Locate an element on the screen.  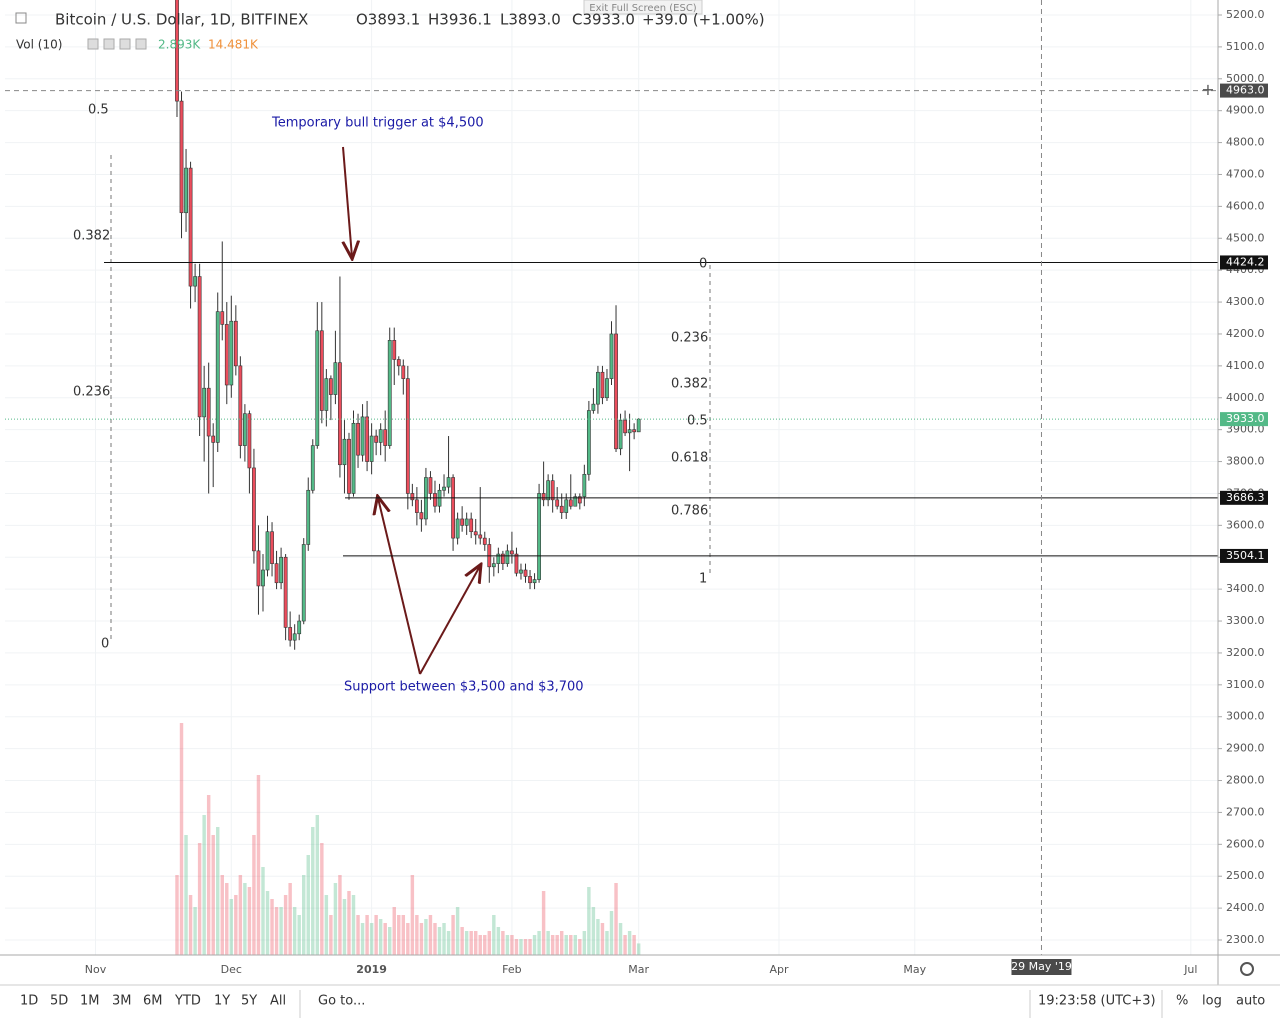
auto-toggle: auto is located at coordinates (1250, 1001).